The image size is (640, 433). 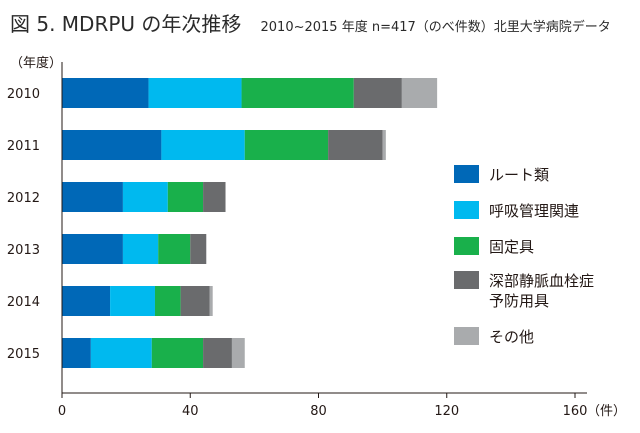 What do you see at coordinates (23, 302) in the screenshot?
I see `y-tick-label: 2014` at bounding box center [23, 302].